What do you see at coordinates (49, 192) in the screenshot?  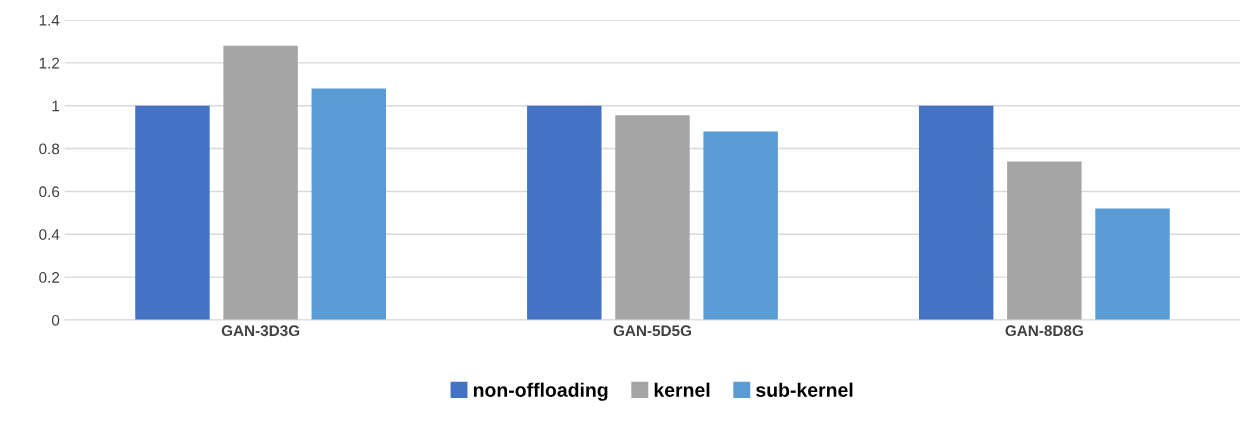 I see `y-tick-label: 0.6` at bounding box center [49, 192].